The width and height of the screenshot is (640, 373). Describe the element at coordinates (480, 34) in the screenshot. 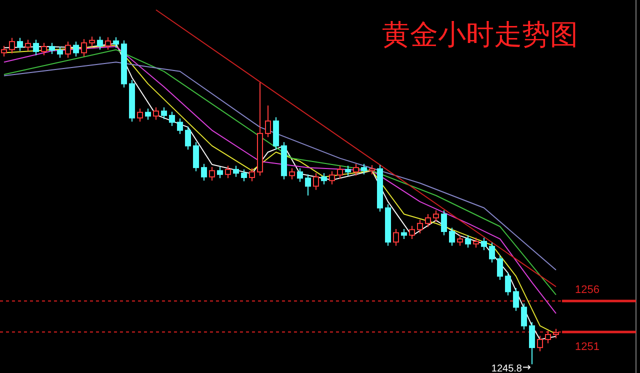

I see `text: 黄金小时走势图` at that location.